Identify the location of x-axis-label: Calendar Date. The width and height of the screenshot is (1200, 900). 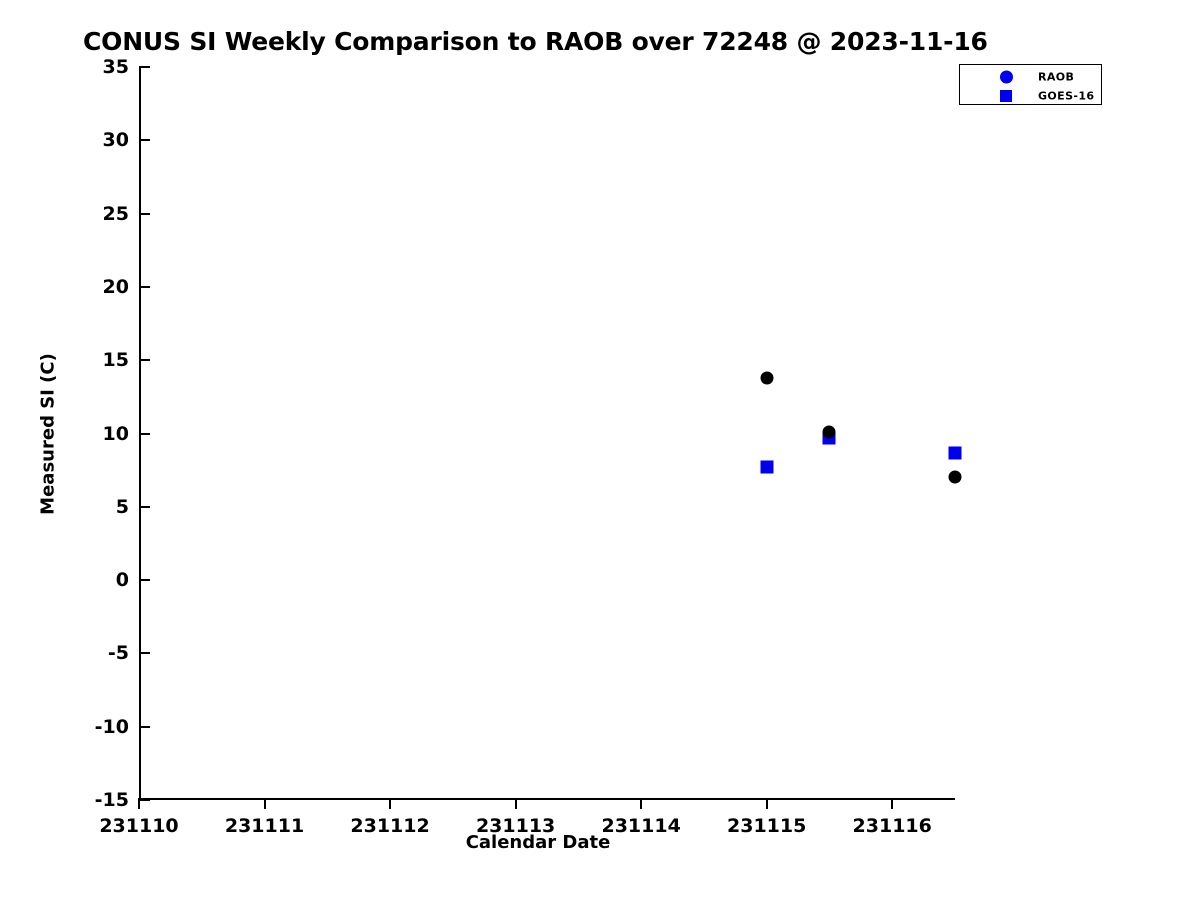
(538, 842).